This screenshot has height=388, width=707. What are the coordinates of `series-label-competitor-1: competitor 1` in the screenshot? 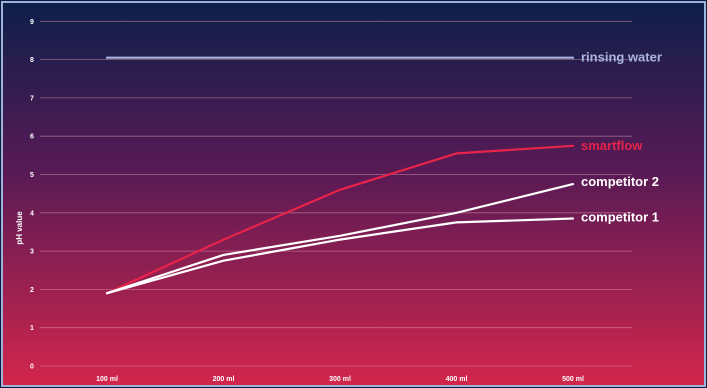 It's located at (620, 217).